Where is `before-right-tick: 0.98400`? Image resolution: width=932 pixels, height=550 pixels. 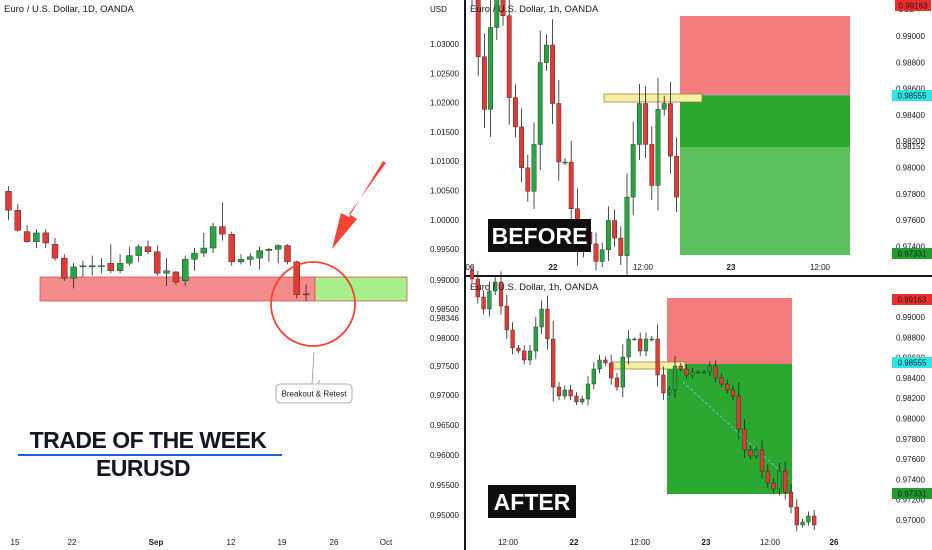 before-right-tick: 0.98400 is located at coordinates (910, 115).